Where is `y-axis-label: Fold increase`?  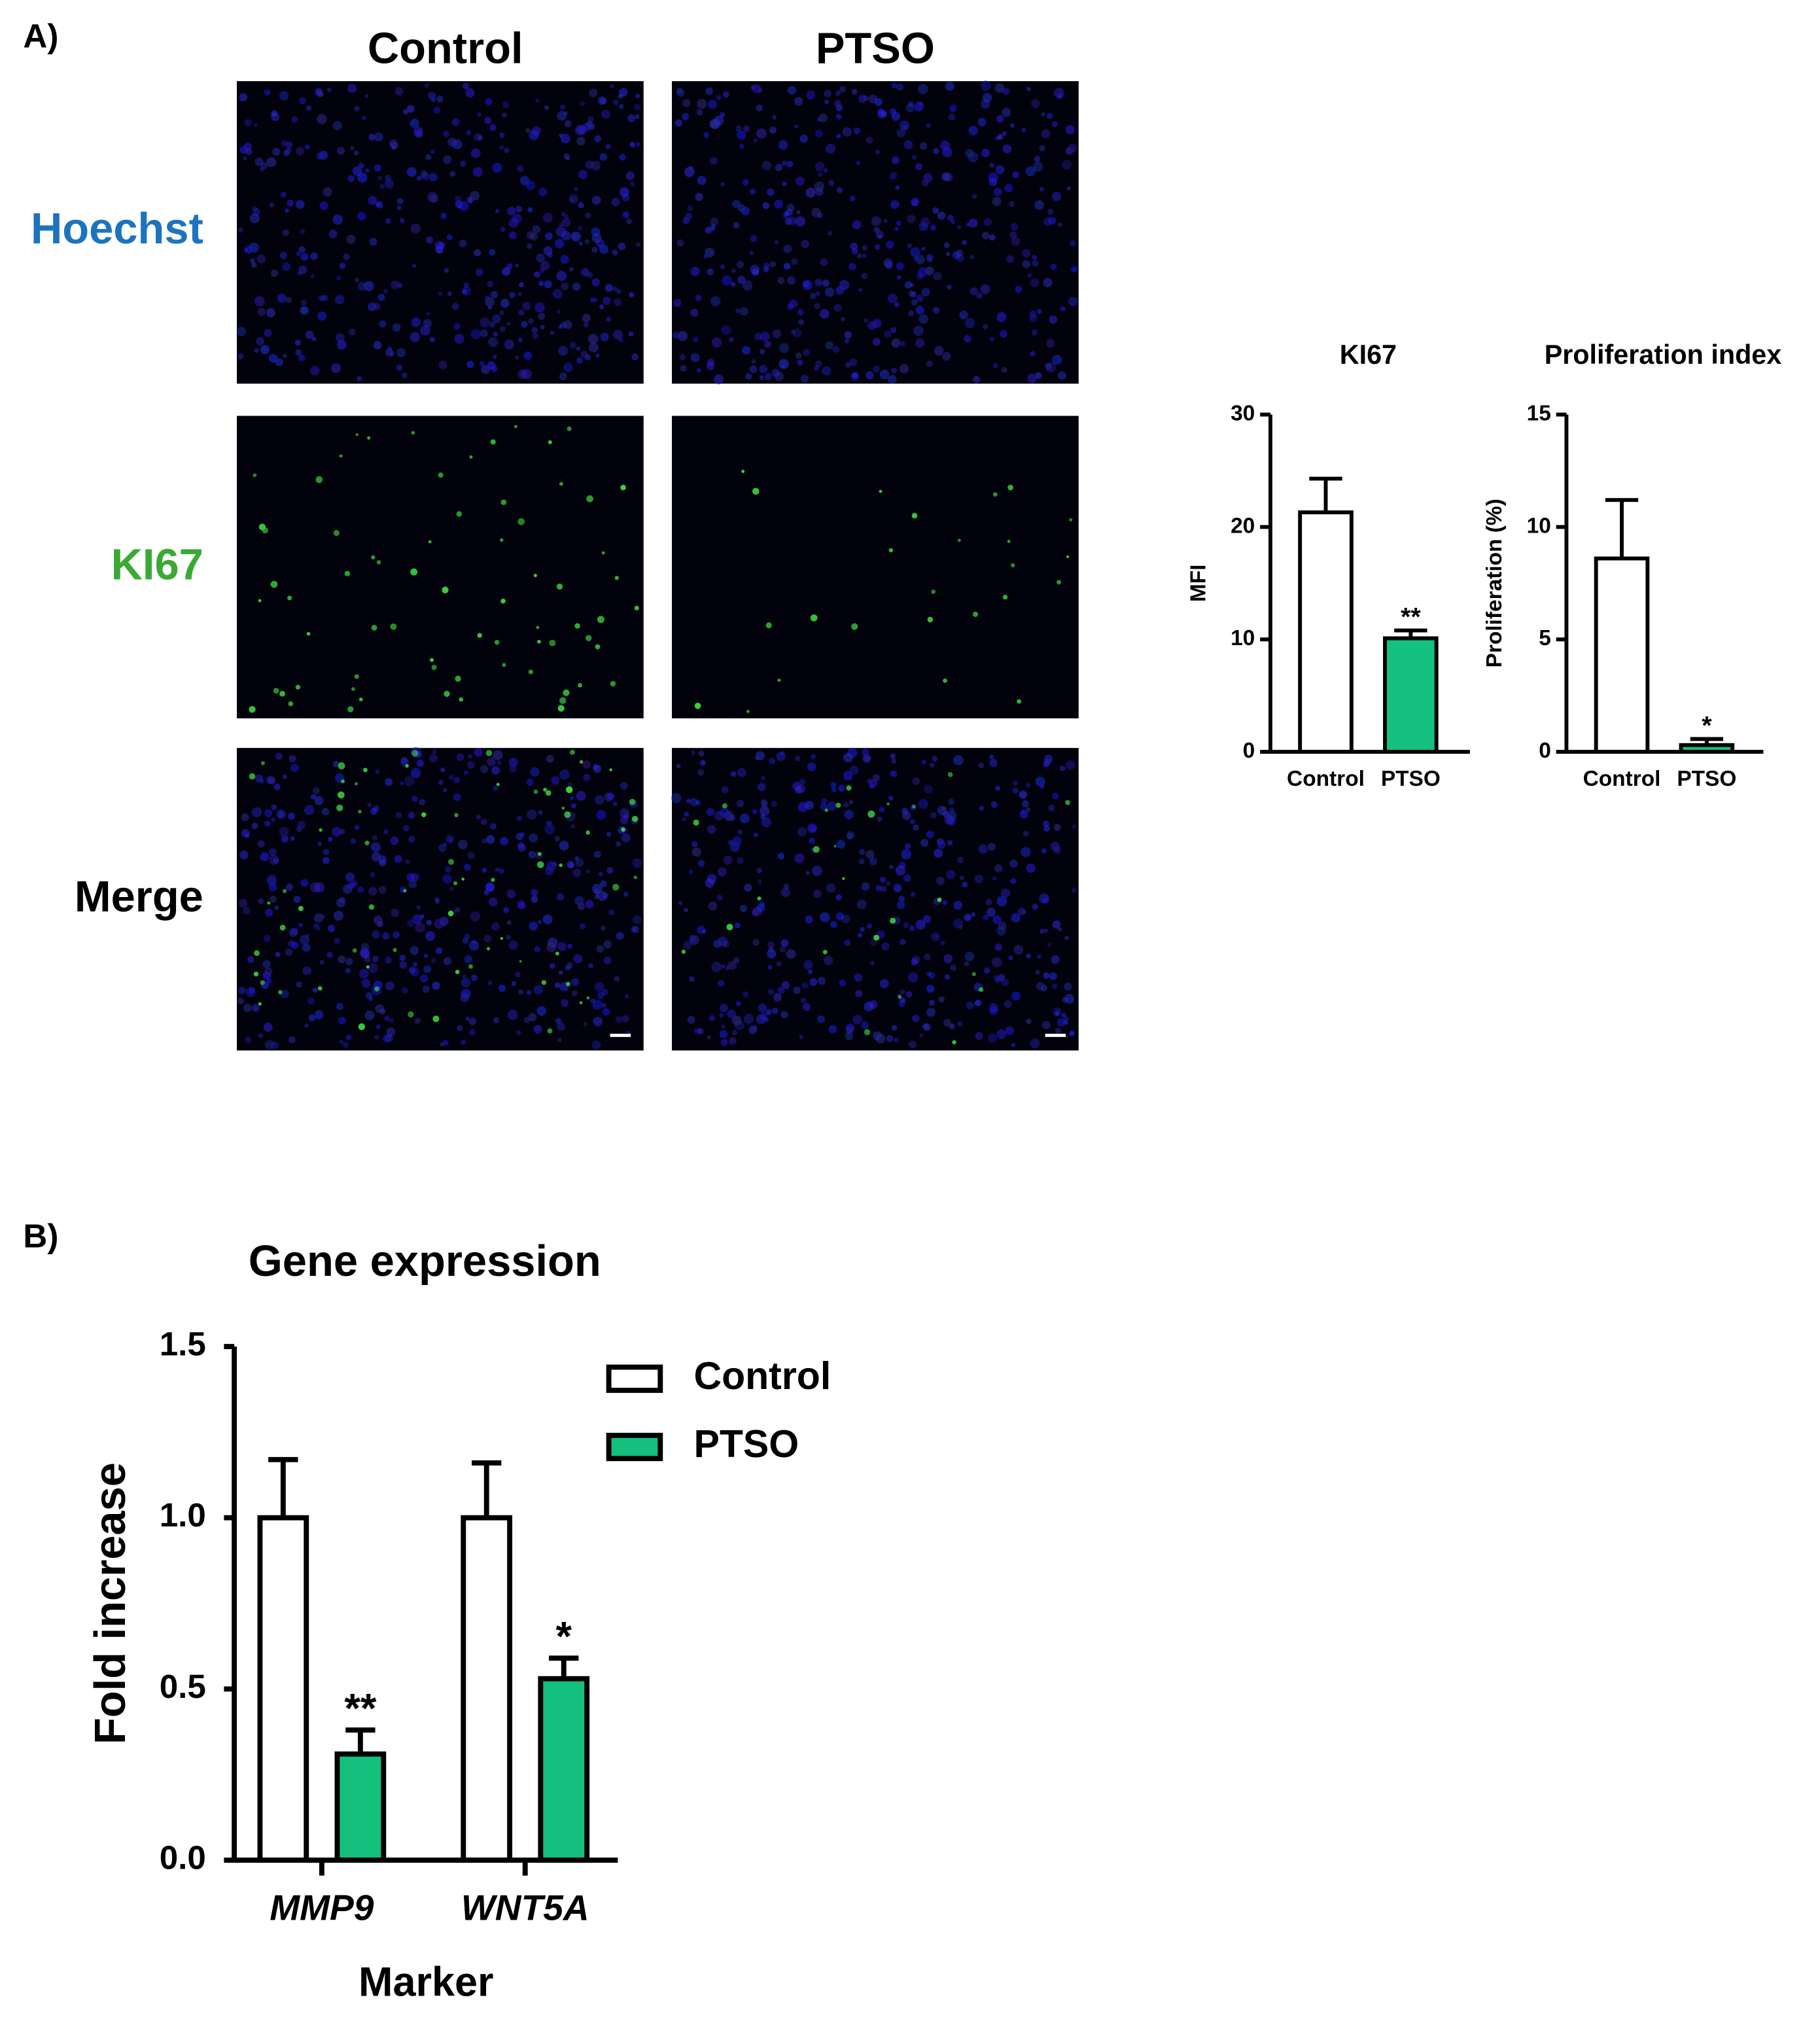
y-axis-label: Fold increase is located at coordinates (110, 1603).